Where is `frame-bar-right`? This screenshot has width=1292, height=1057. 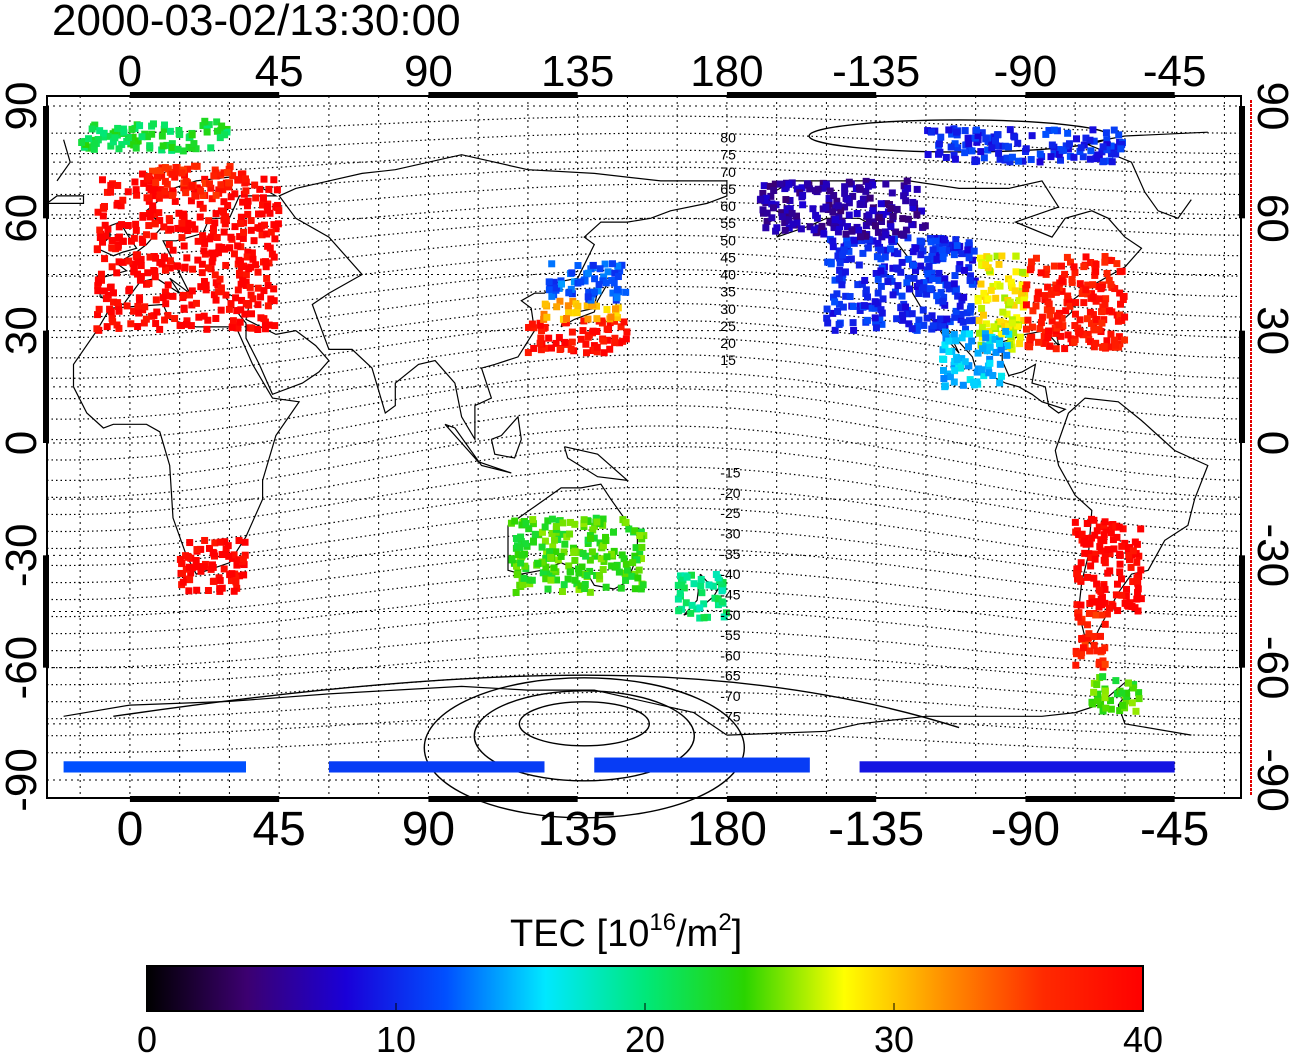
frame-bar-right is located at coordinates (1242, 611).